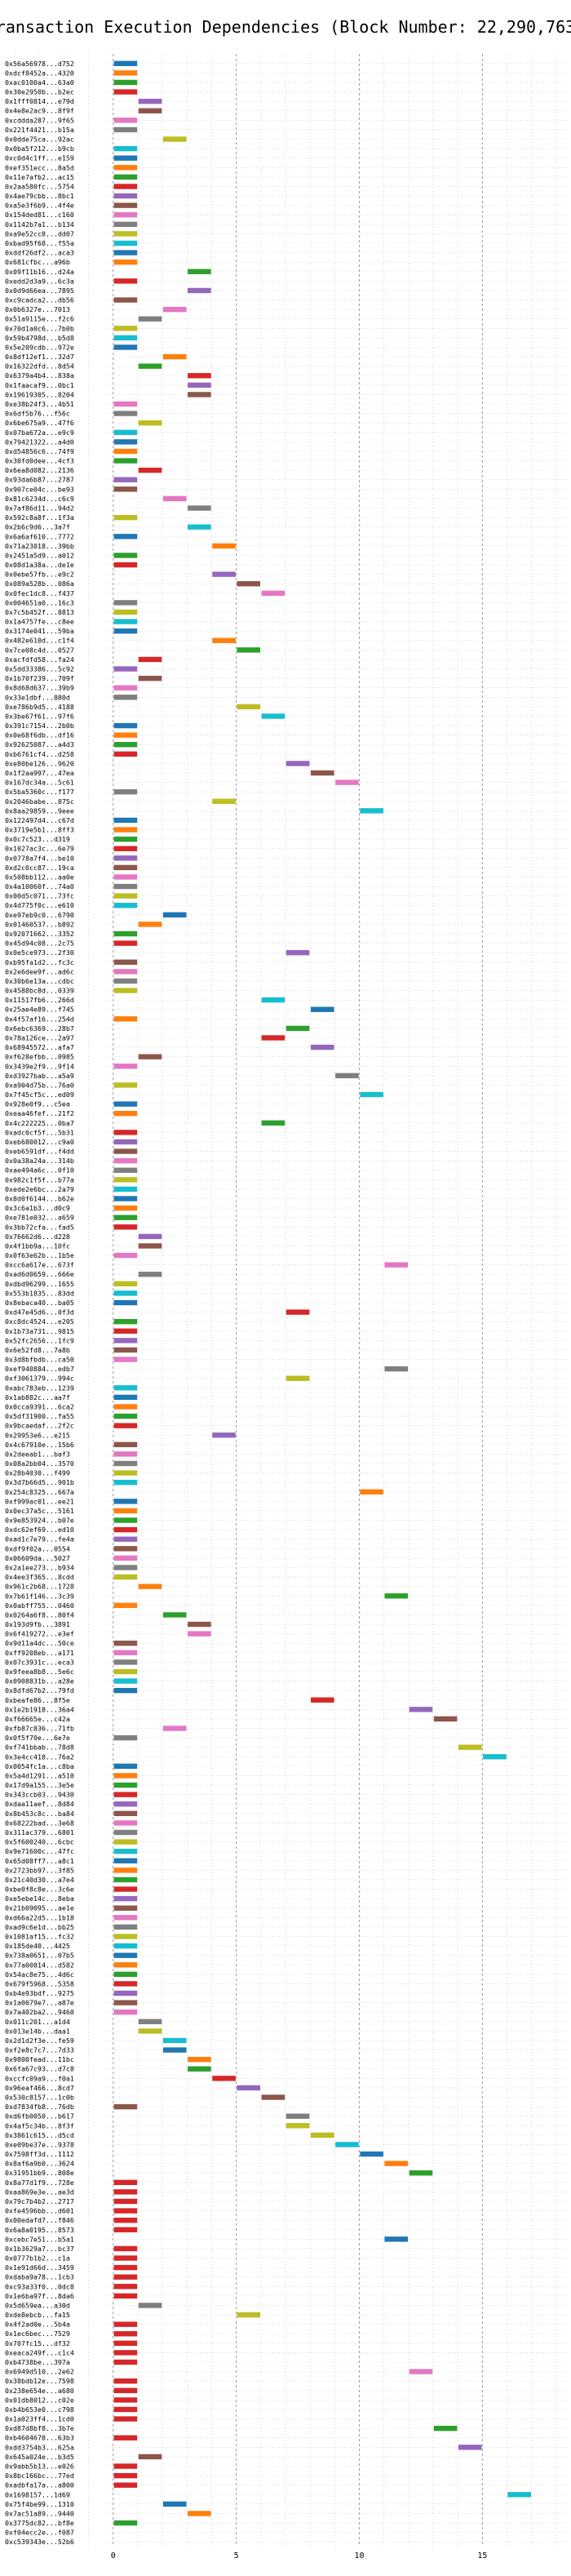 Image resolution: width=571 pixels, height=2576 pixels. Describe the element at coordinates (40, 253) in the screenshot. I see `transaction-label: 0xddf26df2...aca3` at that location.